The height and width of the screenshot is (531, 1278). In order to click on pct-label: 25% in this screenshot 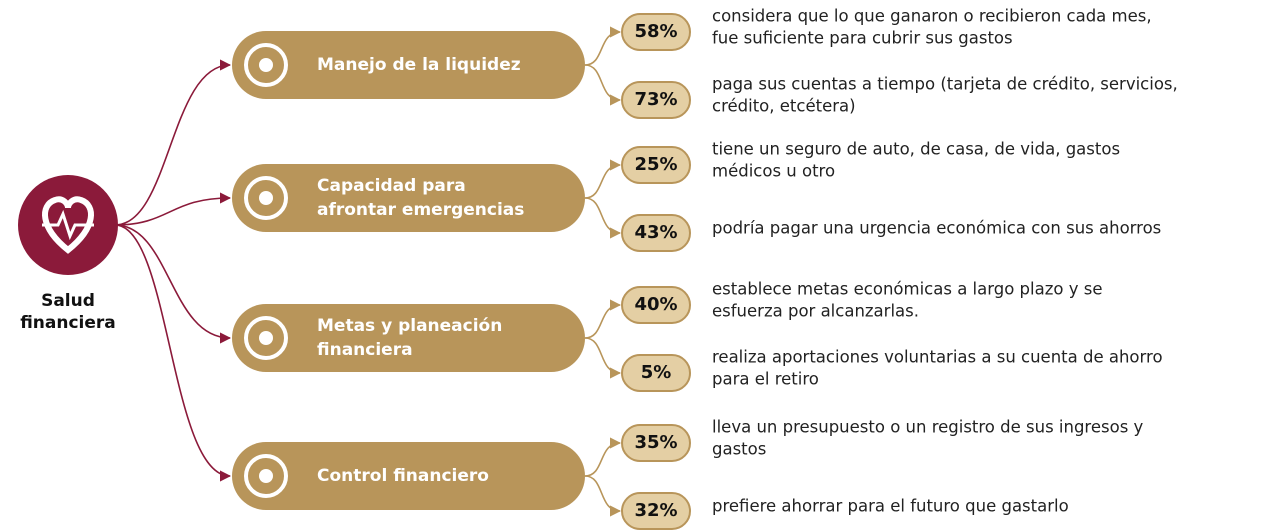, I will do `click(655, 164)`.